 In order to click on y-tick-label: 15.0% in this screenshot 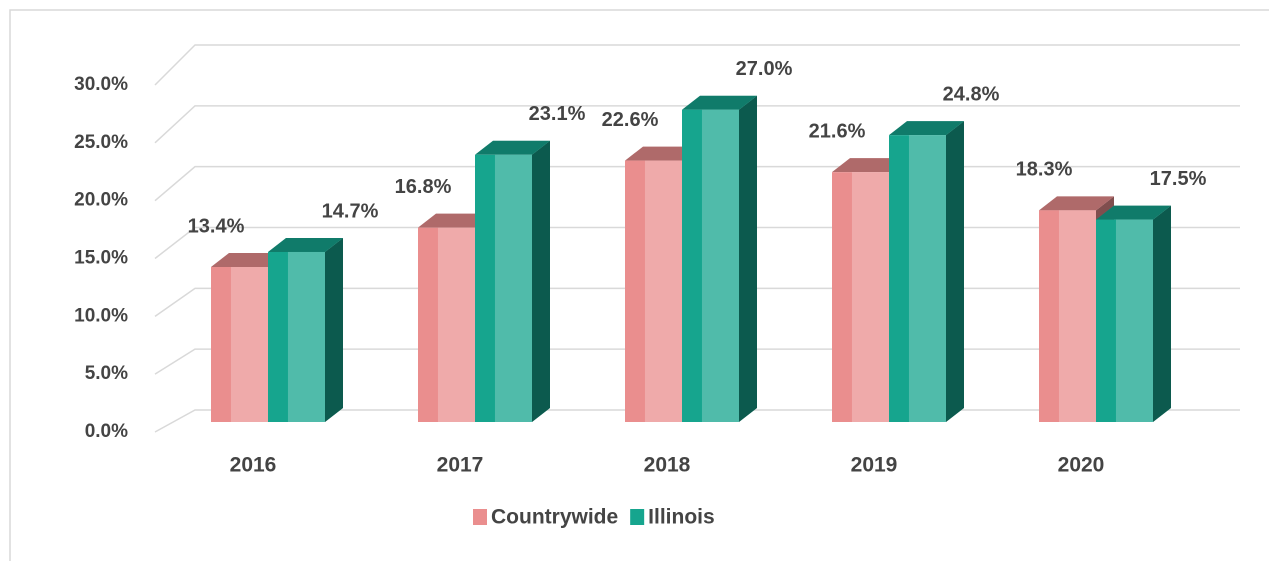, I will do `click(101, 258)`.